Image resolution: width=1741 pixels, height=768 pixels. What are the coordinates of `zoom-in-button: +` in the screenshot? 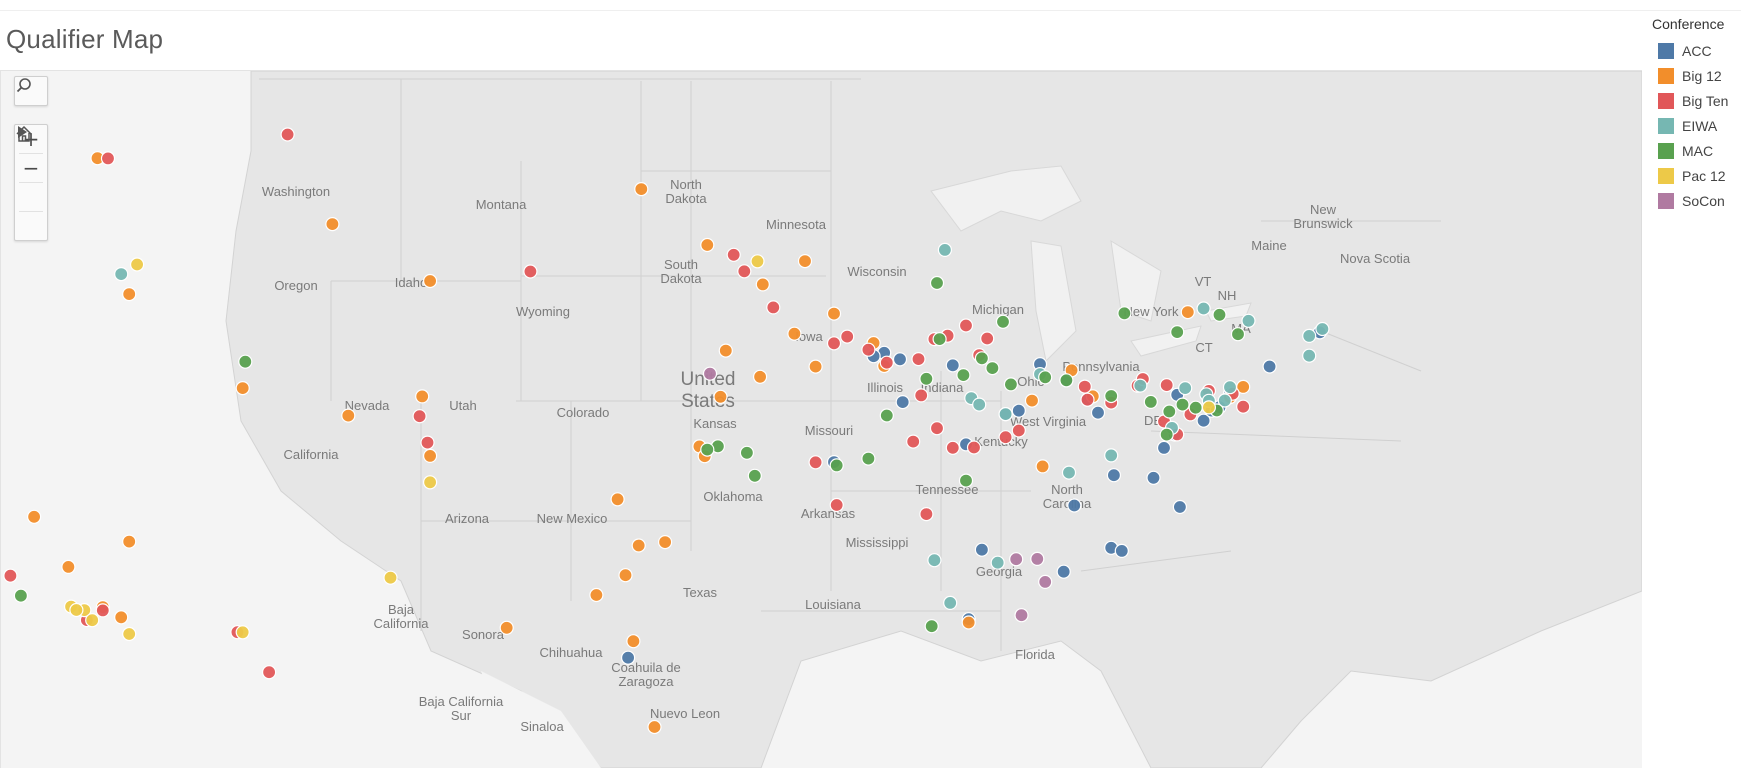 It's located at (31, 139).